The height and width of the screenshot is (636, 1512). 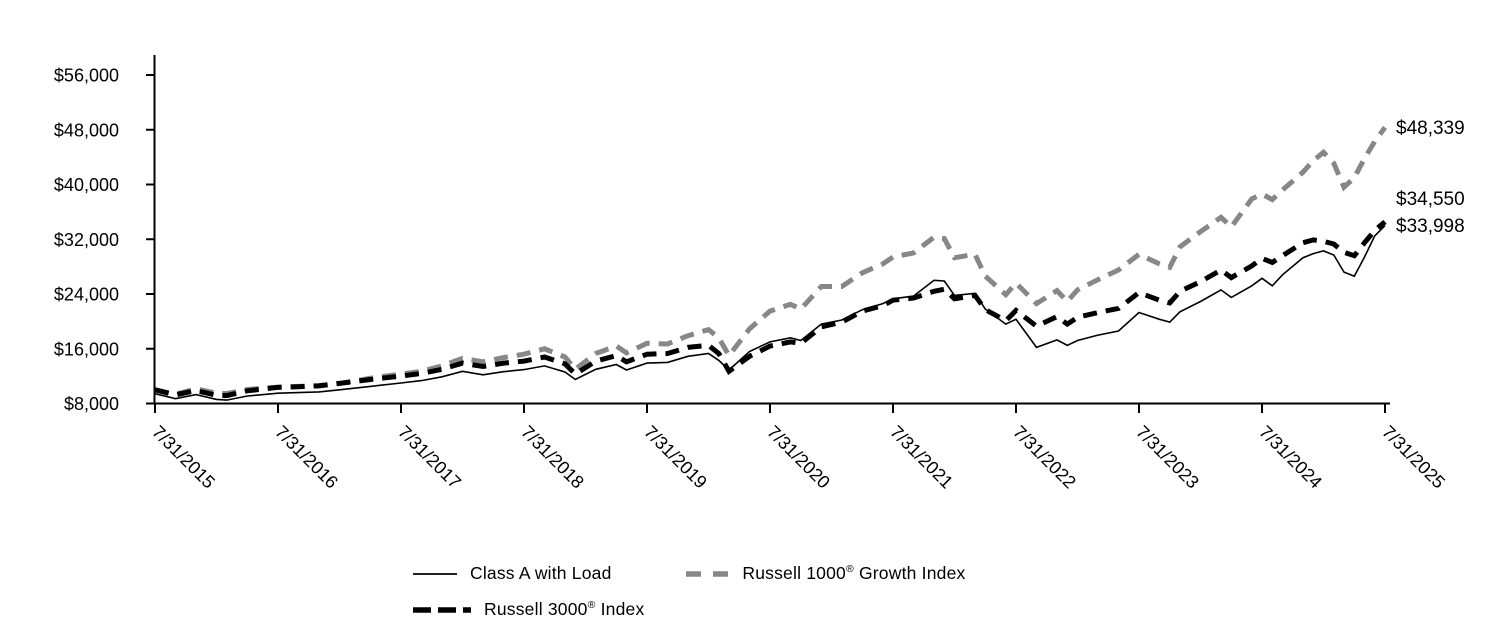 What do you see at coordinates (675, 457) in the screenshot?
I see `x-axis-tick-label: 7/31/2019` at bounding box center [675, 457].